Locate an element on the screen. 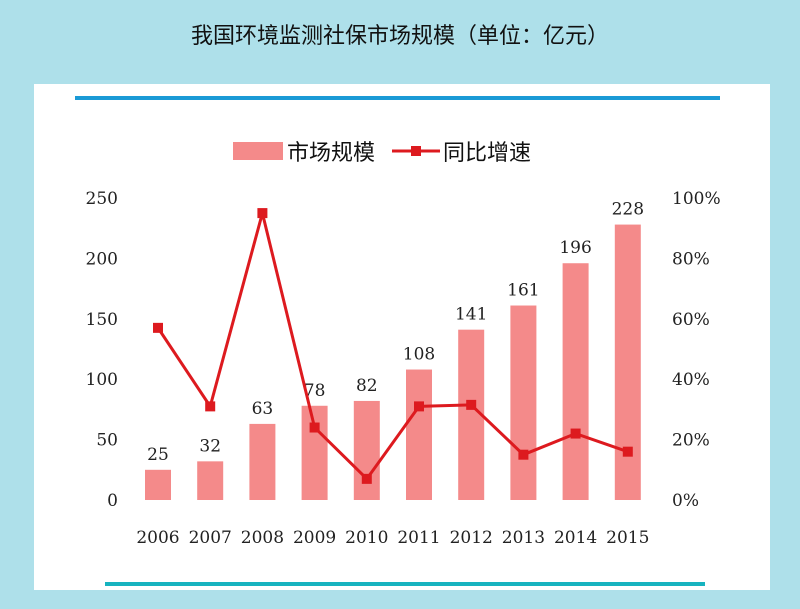 Image resolution: width=800 pixels, height=609 pixels. growth-marker-2008 is located at coordinates (262, 213).